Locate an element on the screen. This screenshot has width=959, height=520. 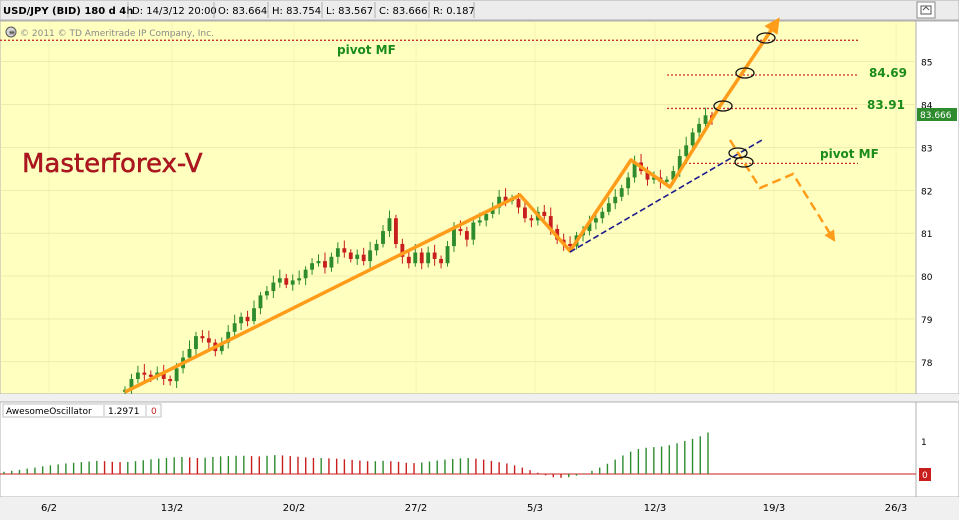
settings-icon is located at coordinates (926, 10).